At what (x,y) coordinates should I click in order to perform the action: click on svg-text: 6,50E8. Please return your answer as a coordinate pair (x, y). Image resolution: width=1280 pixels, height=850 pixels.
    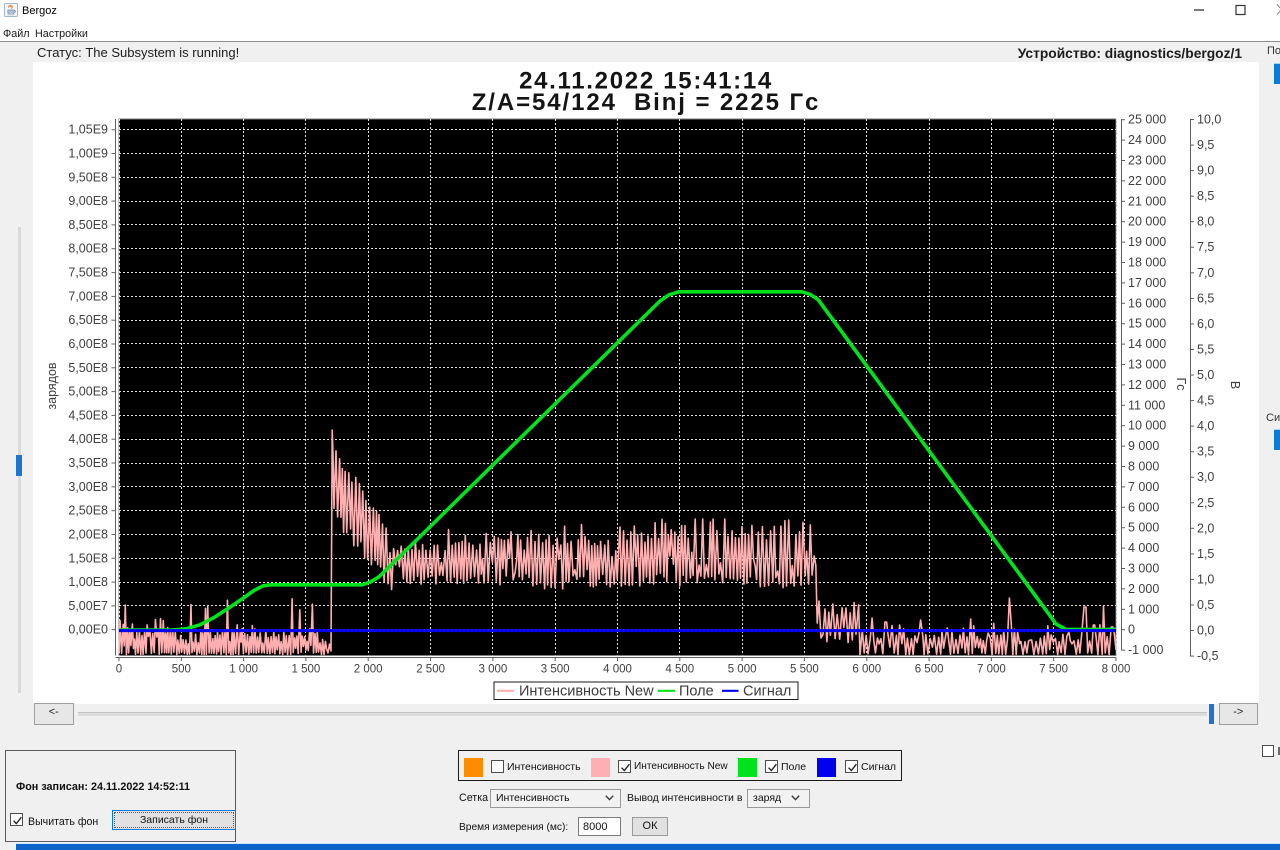
    Looking at the image, I should click on (88, 320).